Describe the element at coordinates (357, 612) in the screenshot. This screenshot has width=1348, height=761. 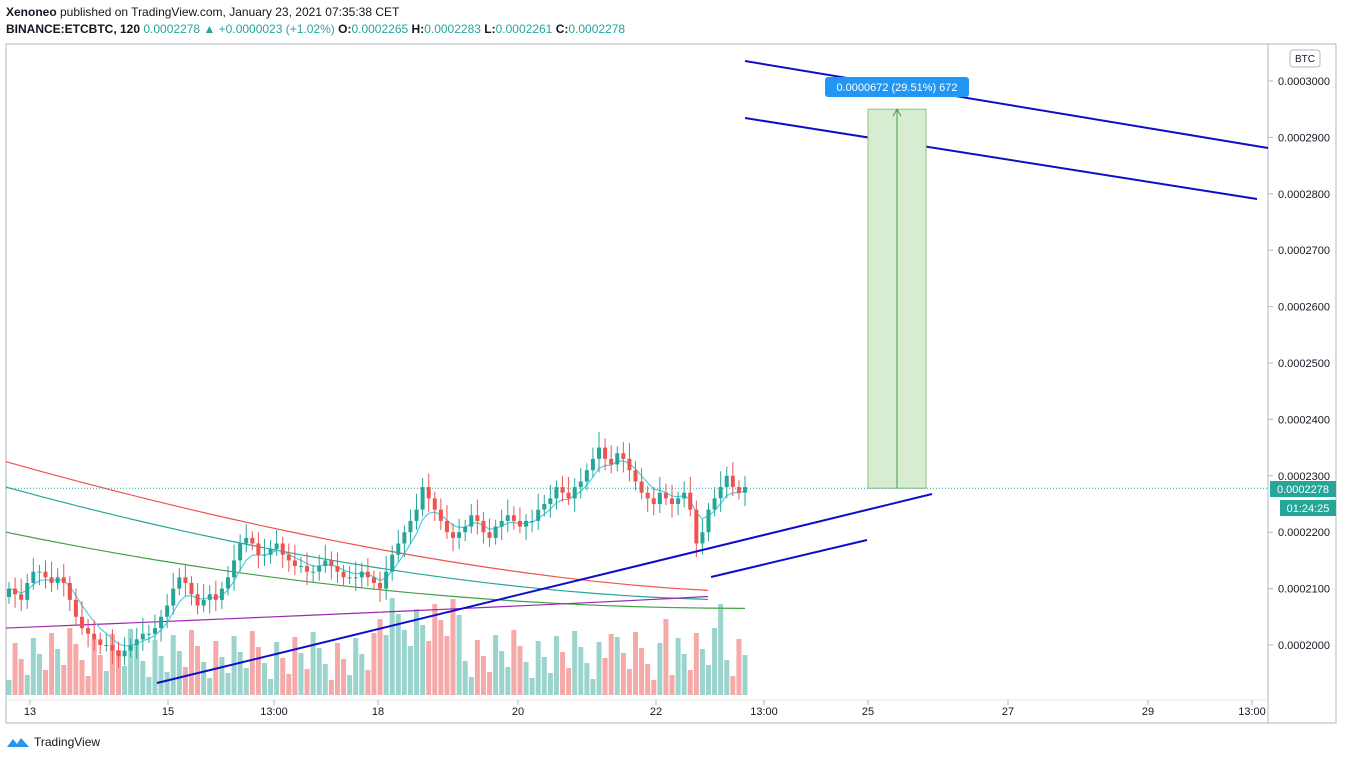
I see `ma-purple-line` at that location.